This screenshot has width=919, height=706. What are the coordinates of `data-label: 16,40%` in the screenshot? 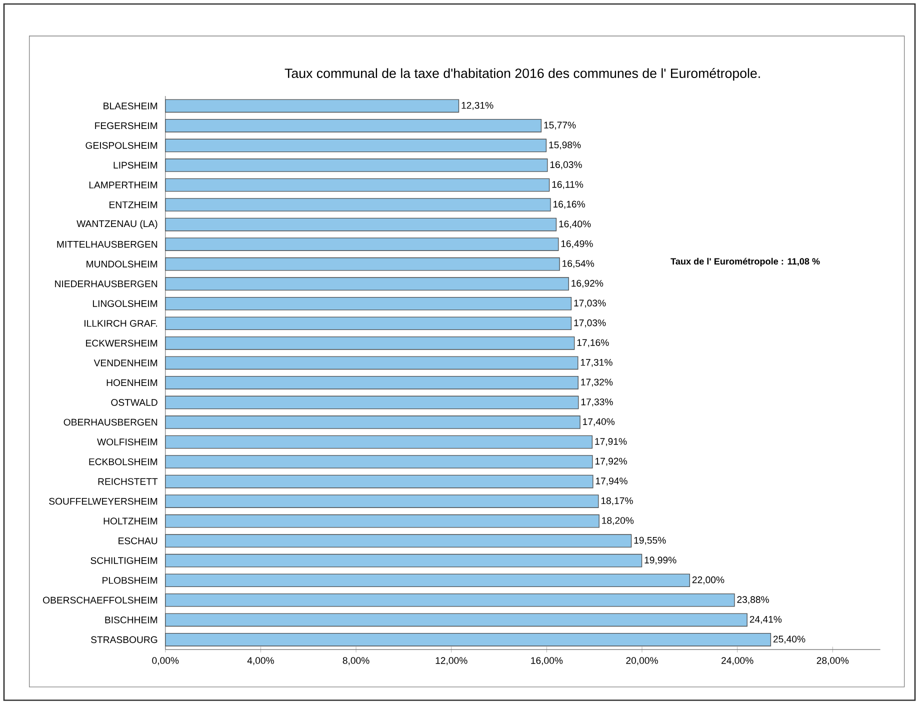 It's located at (575, 224).